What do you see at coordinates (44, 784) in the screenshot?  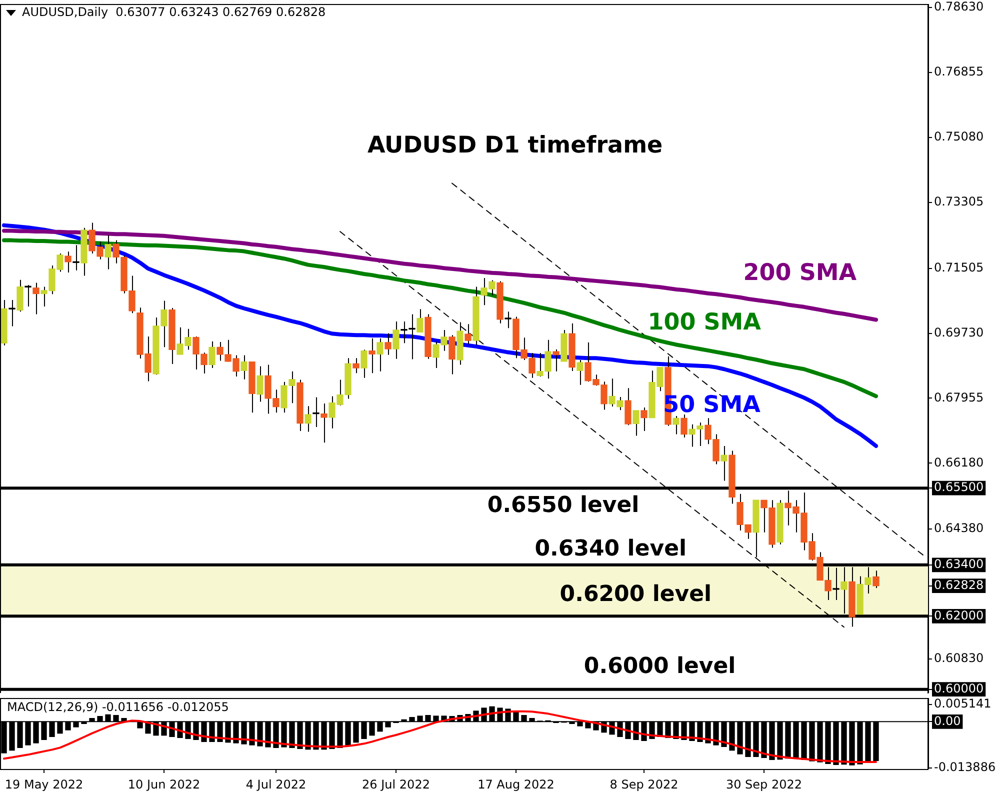 I see `x-tick-label: 19 May 2022` at bounding box center [44, 784].